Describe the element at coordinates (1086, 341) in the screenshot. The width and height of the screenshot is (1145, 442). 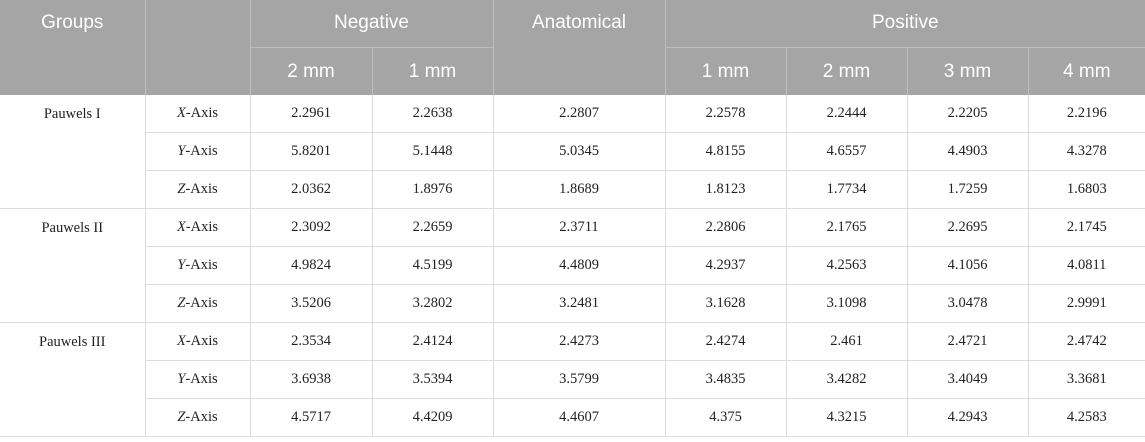
I see `value-cell: 2.4742` at that location.